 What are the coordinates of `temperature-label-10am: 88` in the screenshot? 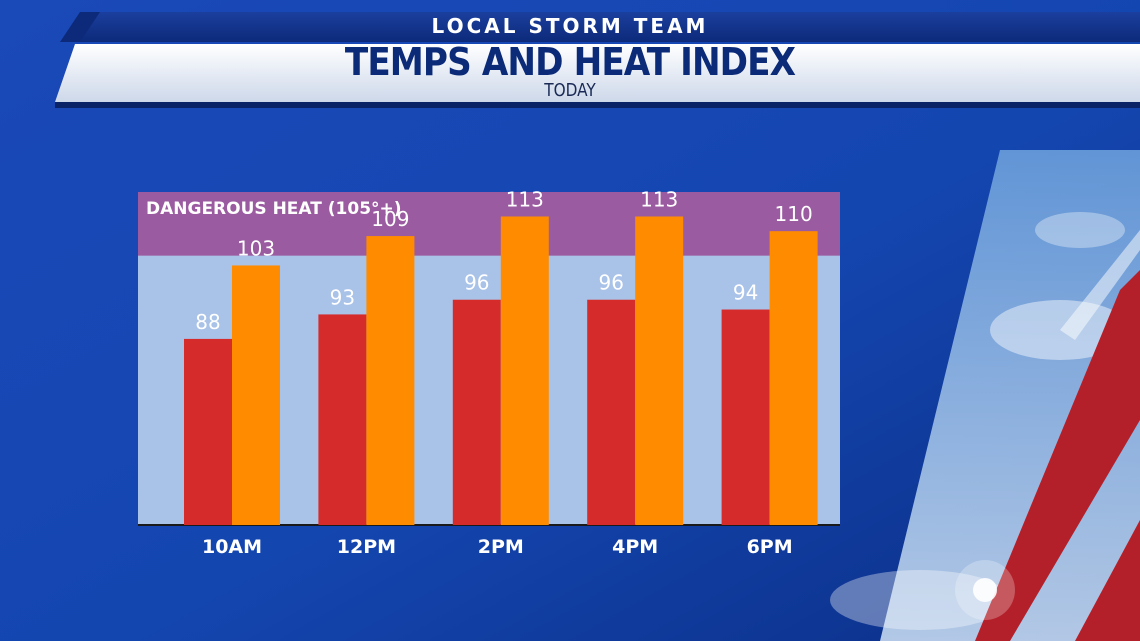 It's located at (207, 322).